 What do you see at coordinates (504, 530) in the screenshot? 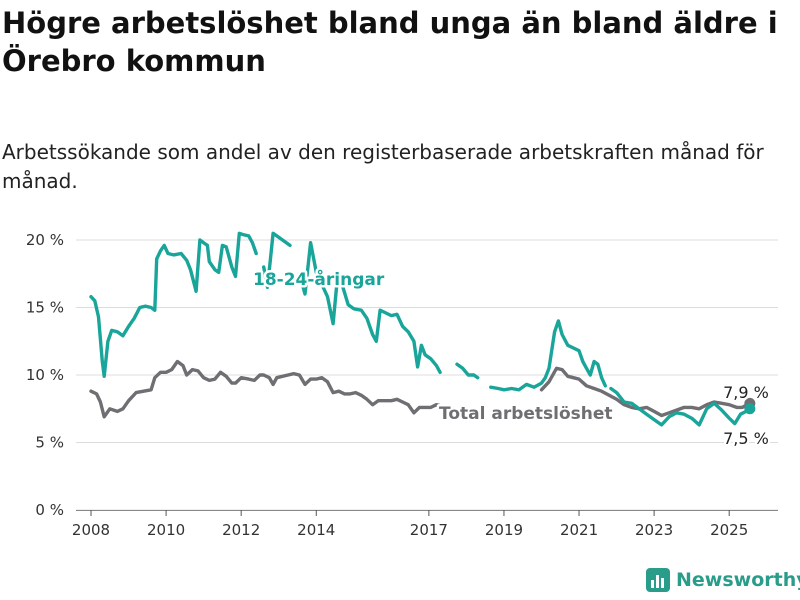
I see `x-tick-label: 2019` at bounding box center [504, 530].